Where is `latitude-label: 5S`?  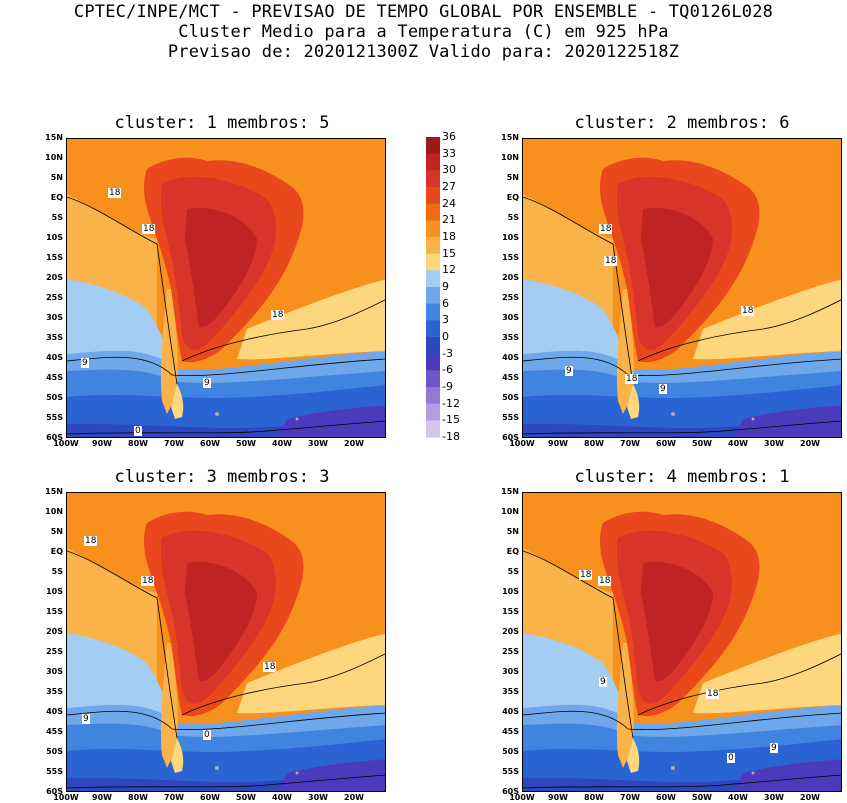 latitude-label: 5S is located at coordinates (513, 217).